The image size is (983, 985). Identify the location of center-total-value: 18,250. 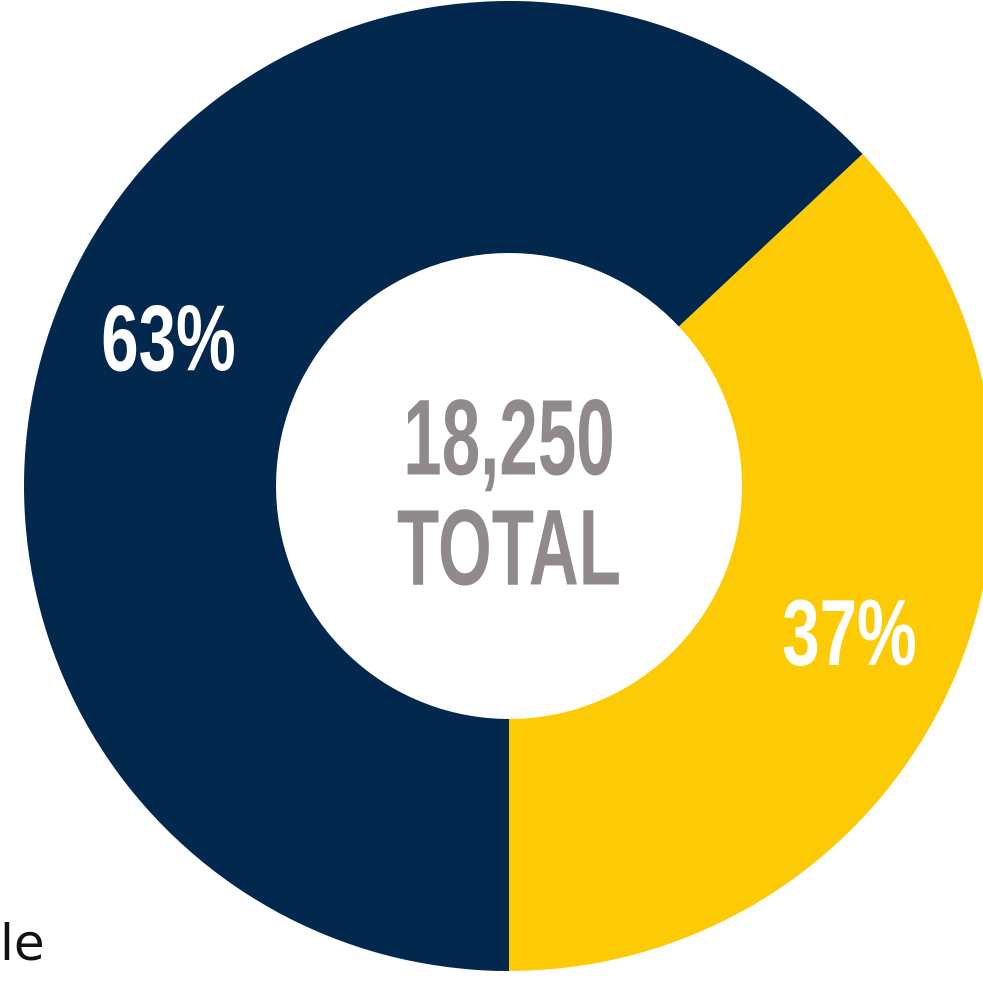
(508, 438).